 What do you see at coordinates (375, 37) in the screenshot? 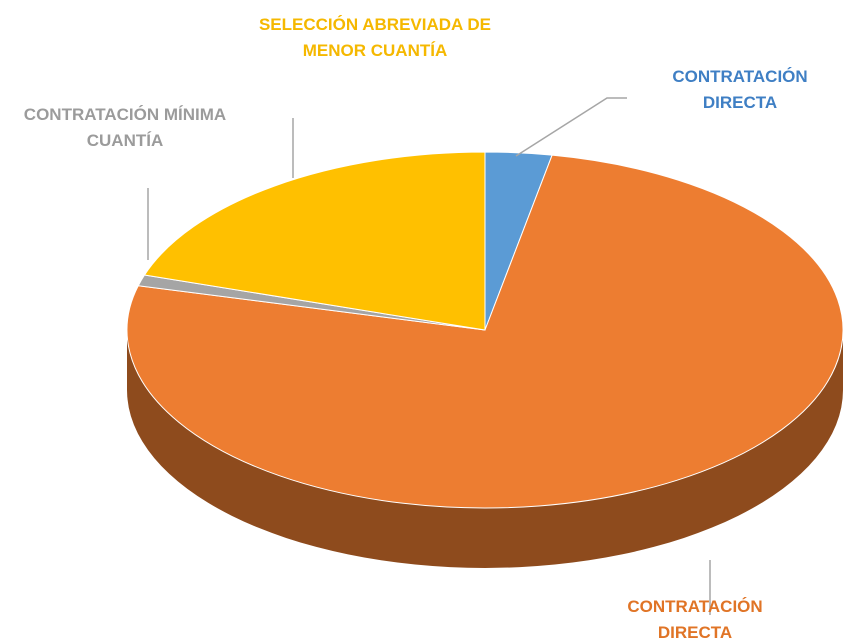
I see `slice-label: SELECCIÓN ABREVIADA DE MENOR CUANTÍA` at bounding box center [375, 37].